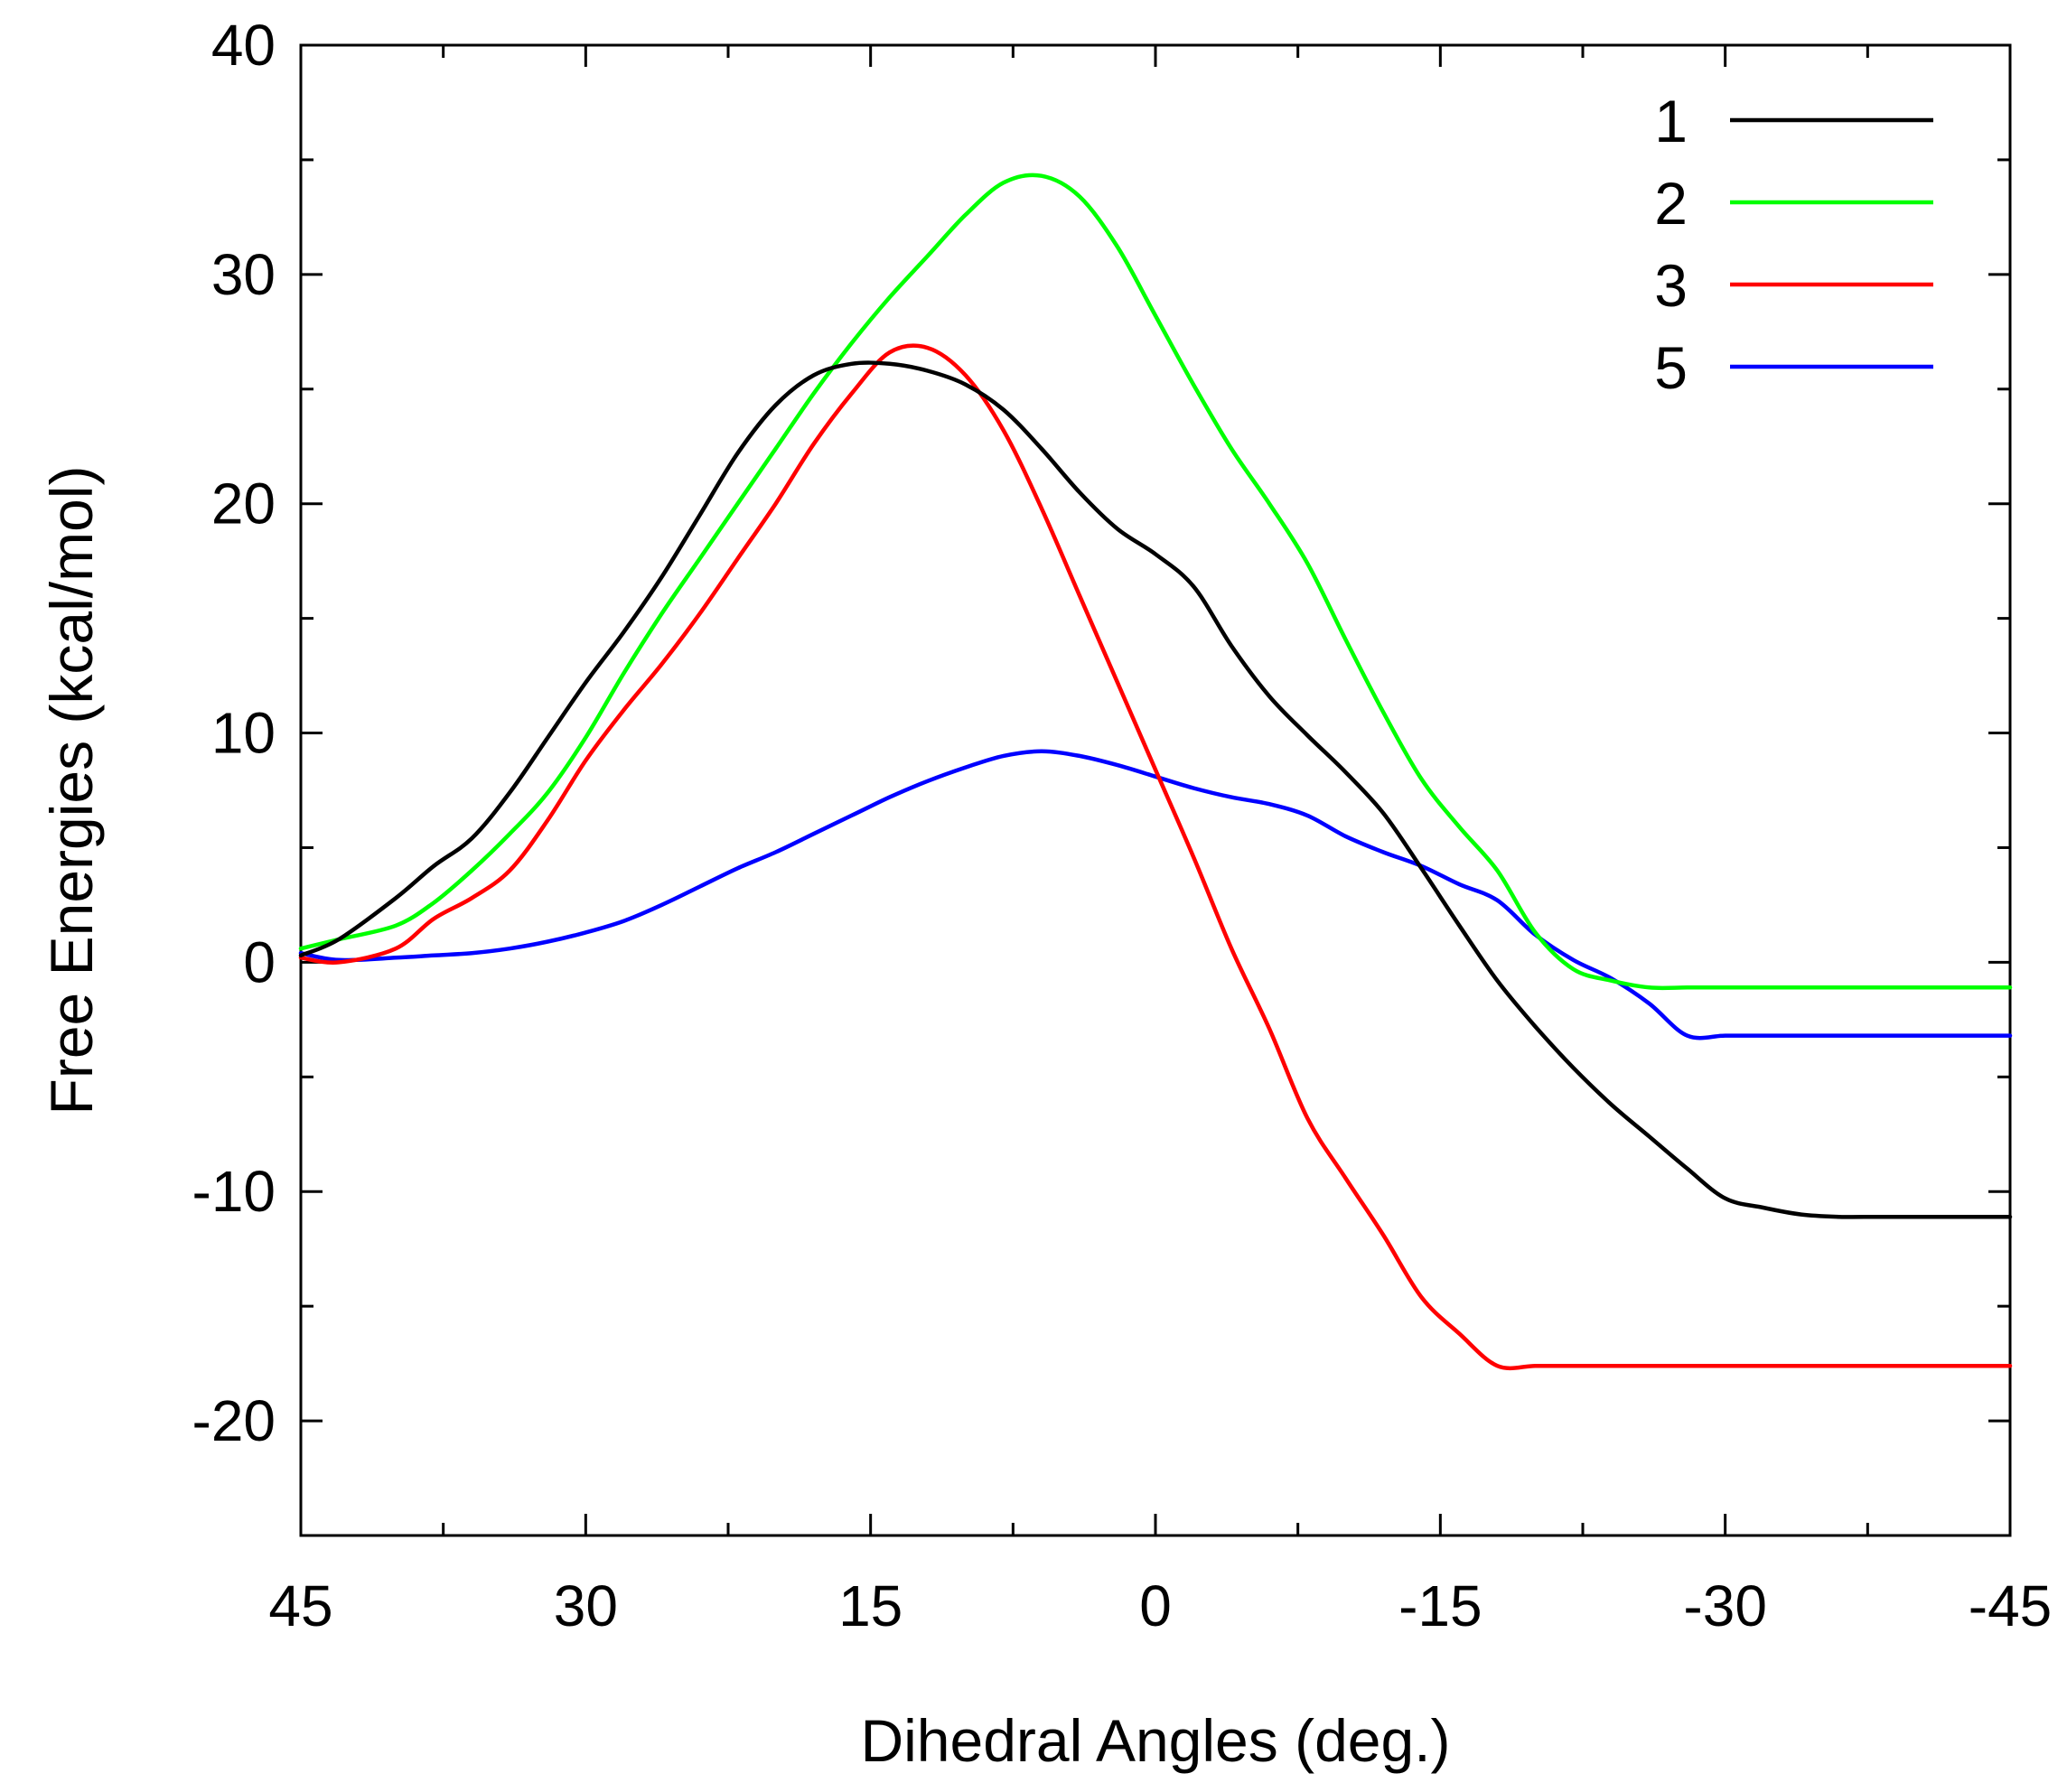  I want to click on y-tick-label: -20, so click(234, 1420).